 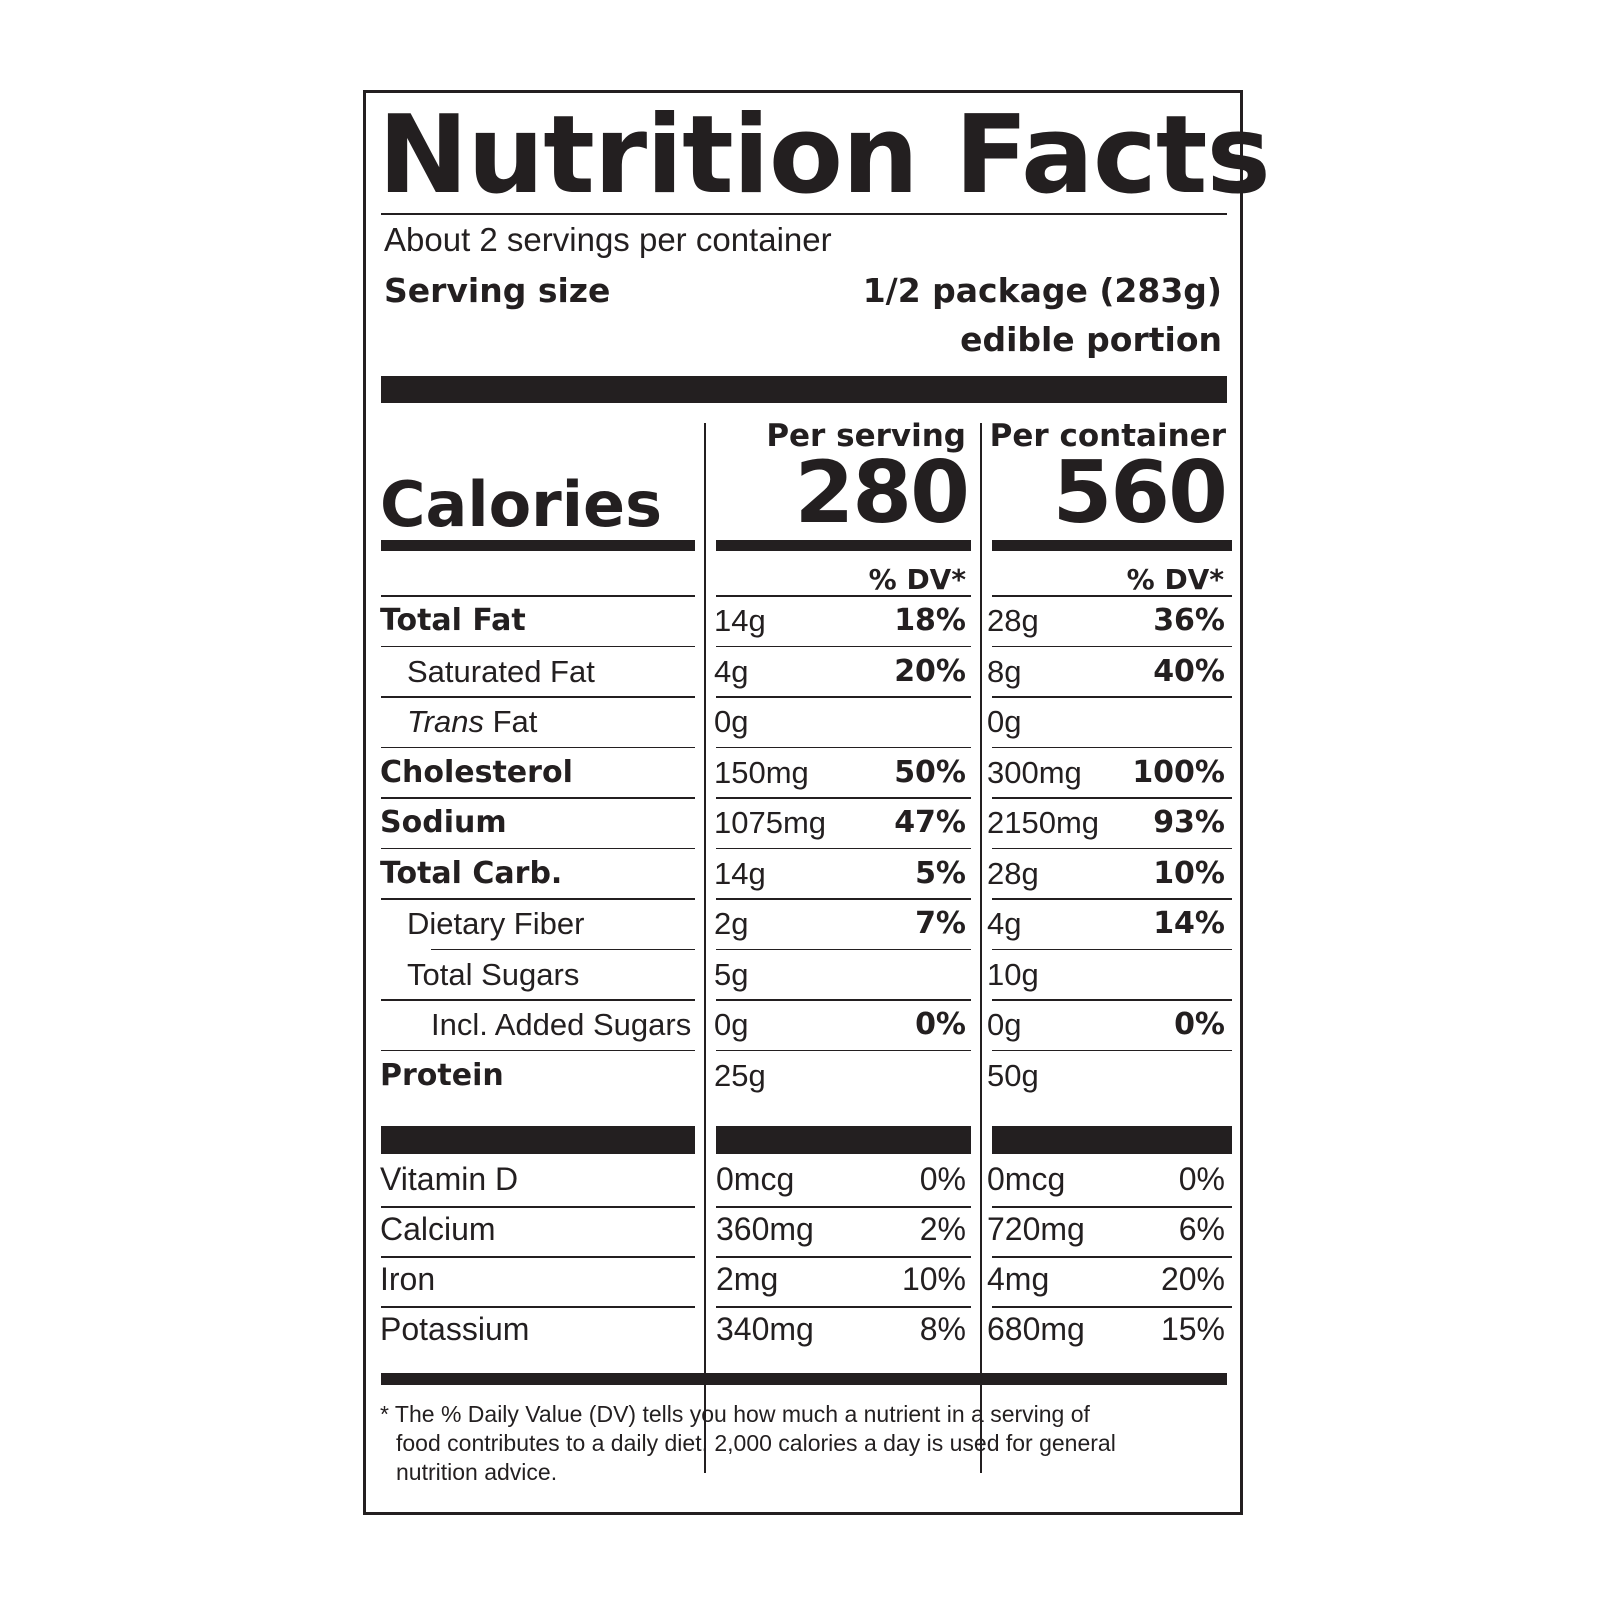 I want to click on nutrient-name: Protein, so click(x=442, y=1075).